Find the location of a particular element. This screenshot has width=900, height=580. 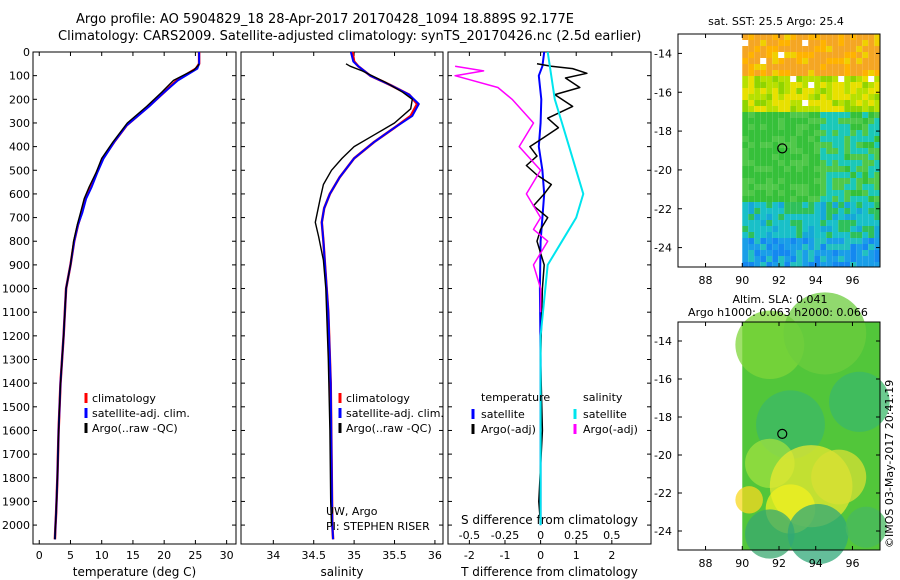

depth-tick-label: 300 is located at coordinates (19, 123).